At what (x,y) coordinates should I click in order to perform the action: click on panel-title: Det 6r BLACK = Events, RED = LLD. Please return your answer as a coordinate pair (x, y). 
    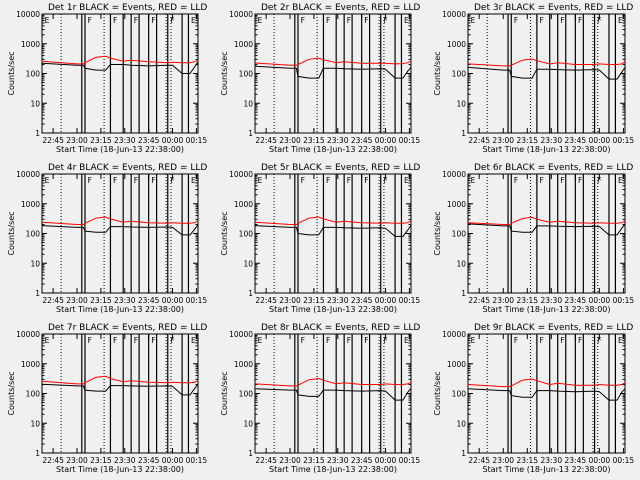
    Looking at the image, I should click on (553, 168).